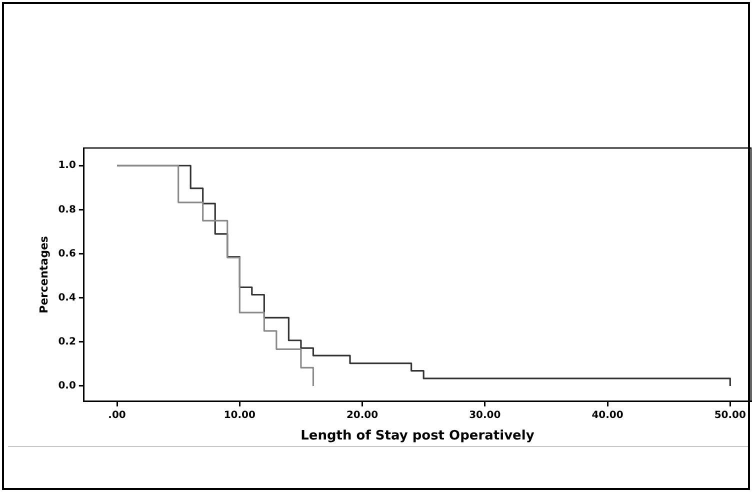  What do you see at coordinates (67, 254) in the screenshot?
I see `y-tick-label: 0.6` at bounding box center [67, 254].